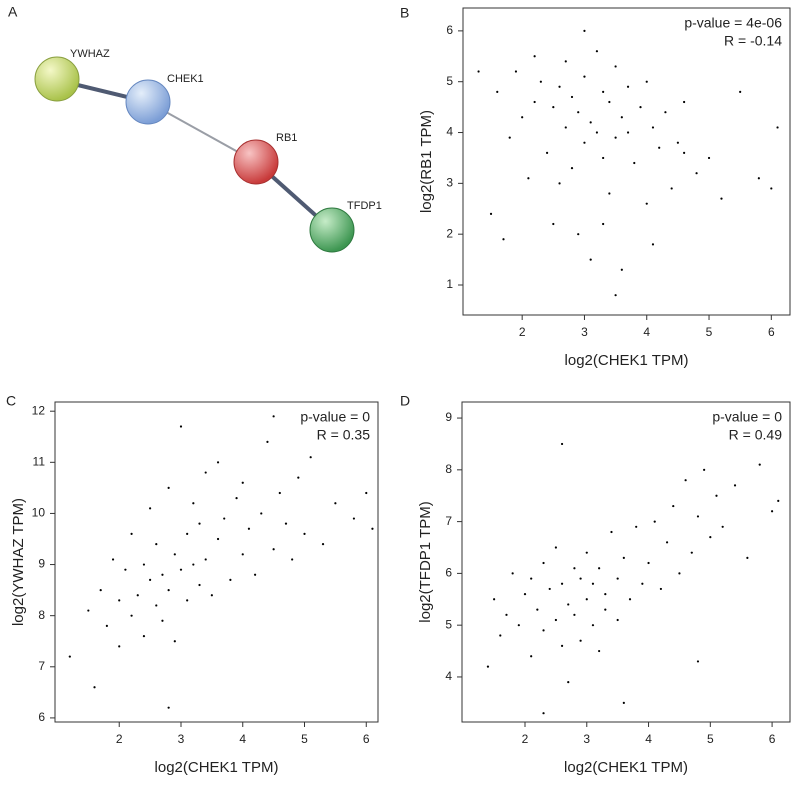 The width and height of the screenshot is (800, 787). Describe the element at coordinates (426, 161) in the screenshot. I see `y-axis-label: log2(RB1 TPM)` at that location.